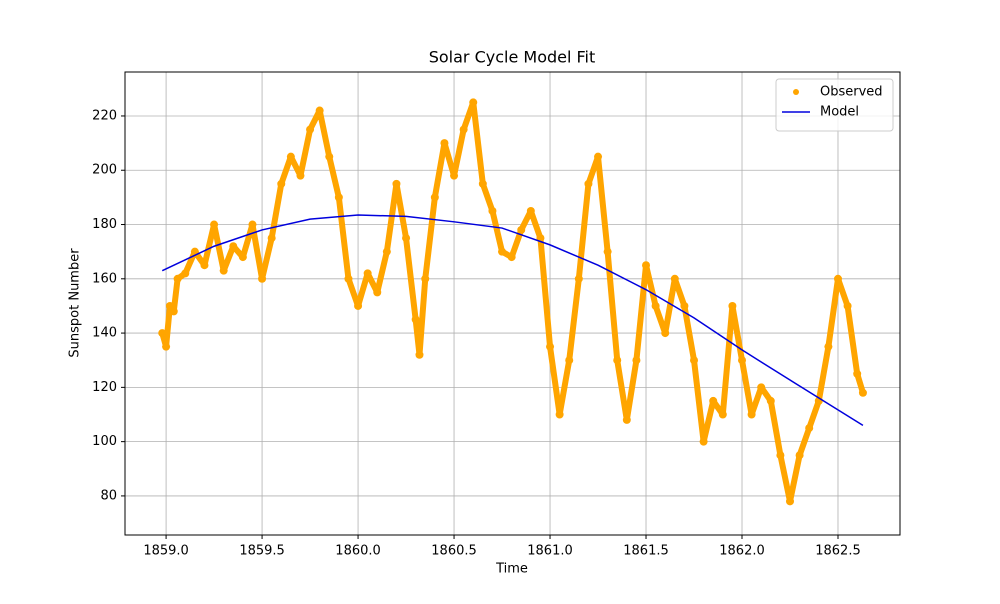 The width and height of the screenshot is (1000, 604). What do you see at coordinates (262, 551) in the screenshot?
I see `x-tick-label: 1859.5` at bounding box center [262, 551].